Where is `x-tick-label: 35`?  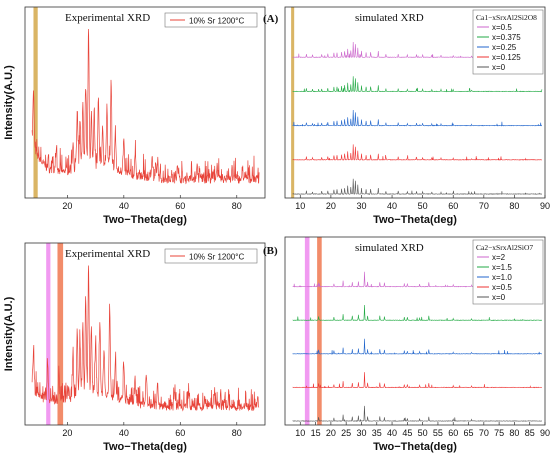
x-tick-label: 35 is located at coordinates (377, 433).